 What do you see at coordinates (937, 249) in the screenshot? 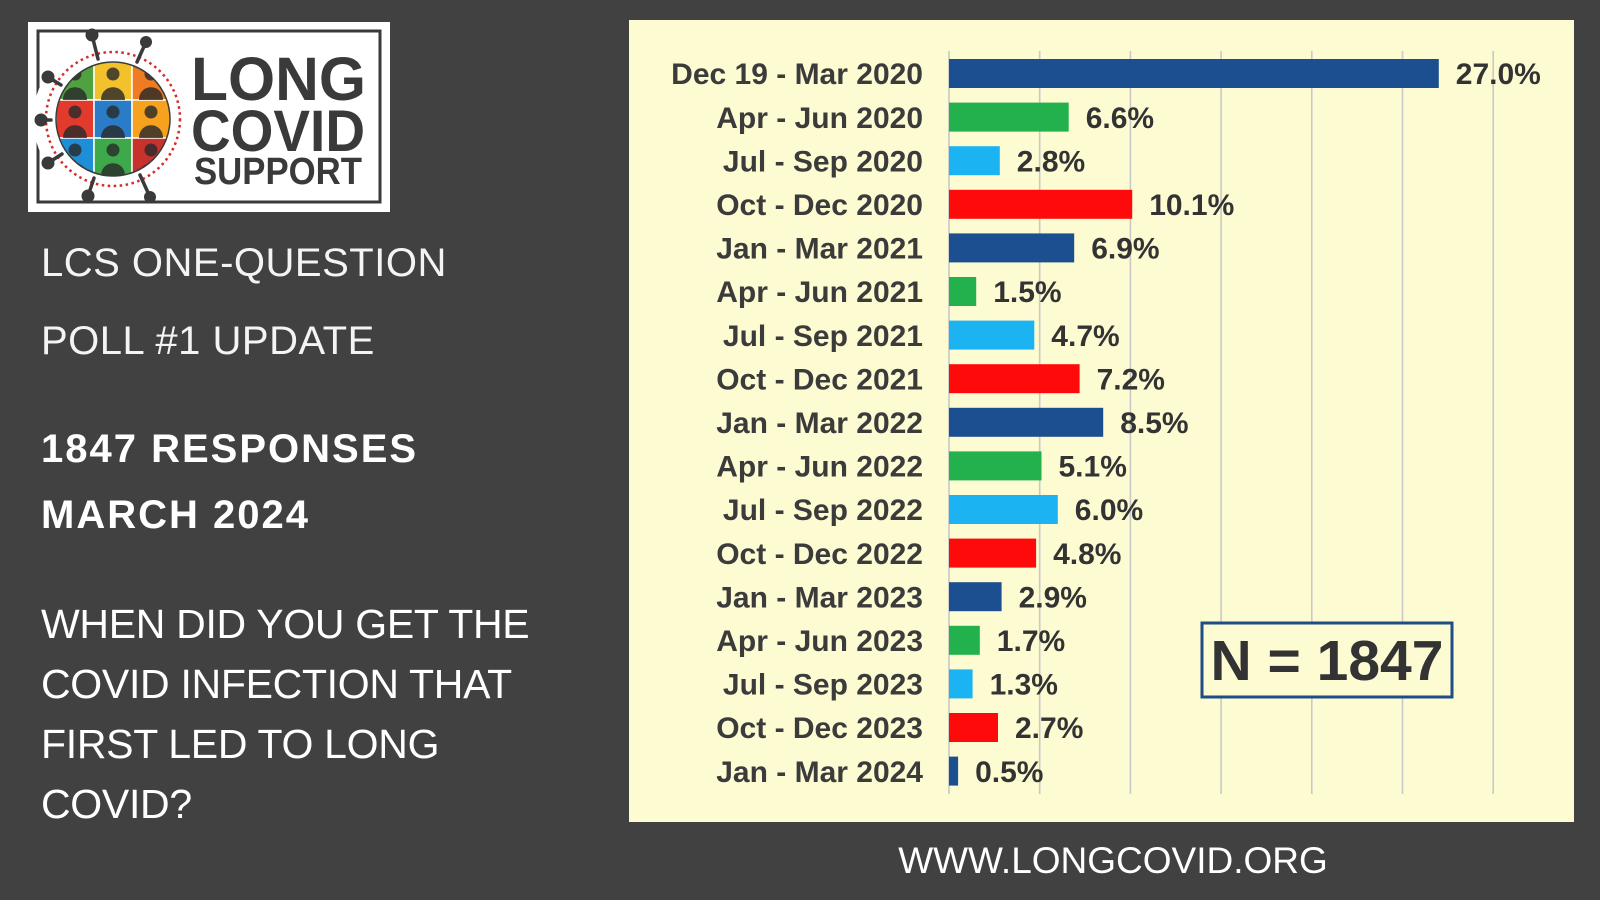
I see `bar-row: Jan - Mar 2021 6.9%` at bounding box center [937, 249].